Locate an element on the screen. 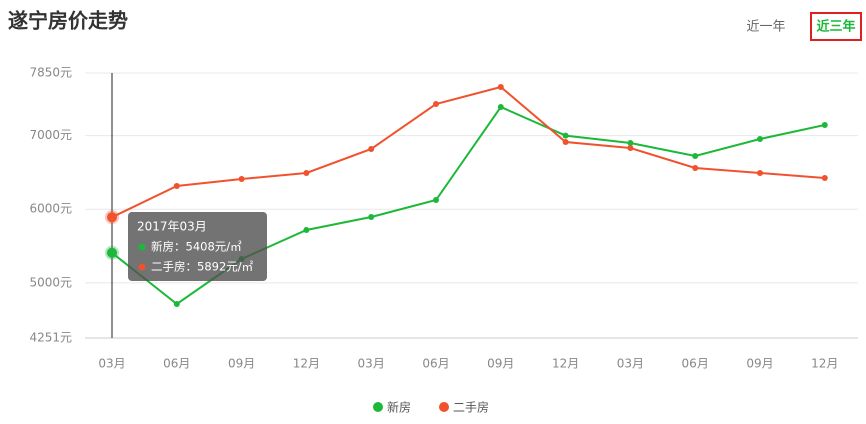 The height and width of the screenshot is (424, 866). y-tick-label: 6000元 is located at coordinates (50, 209).